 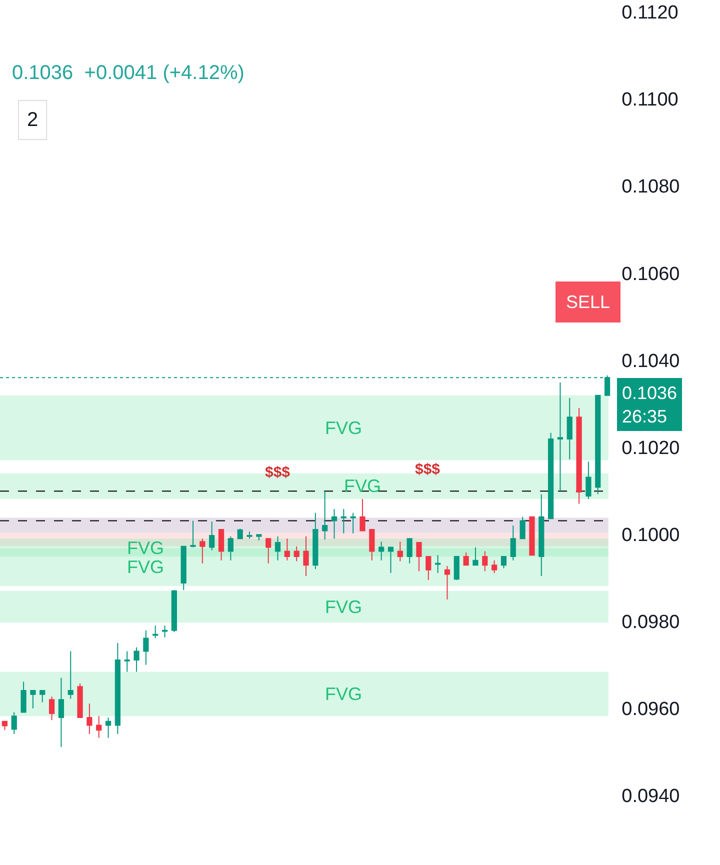 What do you see at coordinates (128, 73) in the screenshot?
I see `text: 0.1036 +0.0041 (+4.12%)` at bounding box center [128, 73].